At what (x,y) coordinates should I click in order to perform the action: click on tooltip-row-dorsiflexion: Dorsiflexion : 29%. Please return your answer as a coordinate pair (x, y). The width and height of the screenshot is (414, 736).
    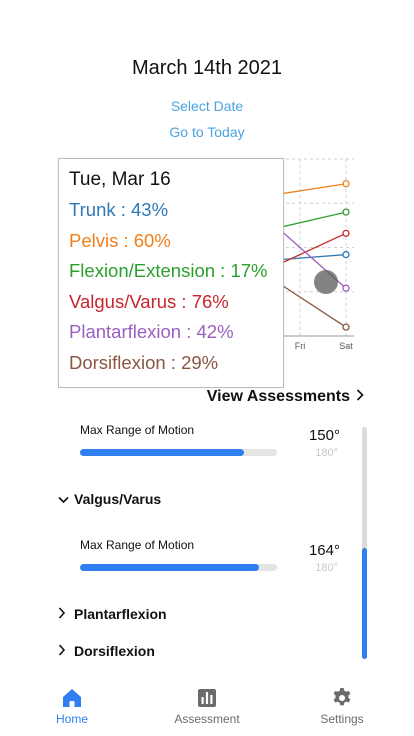
    Looking at the image, I should click on (144, 362).